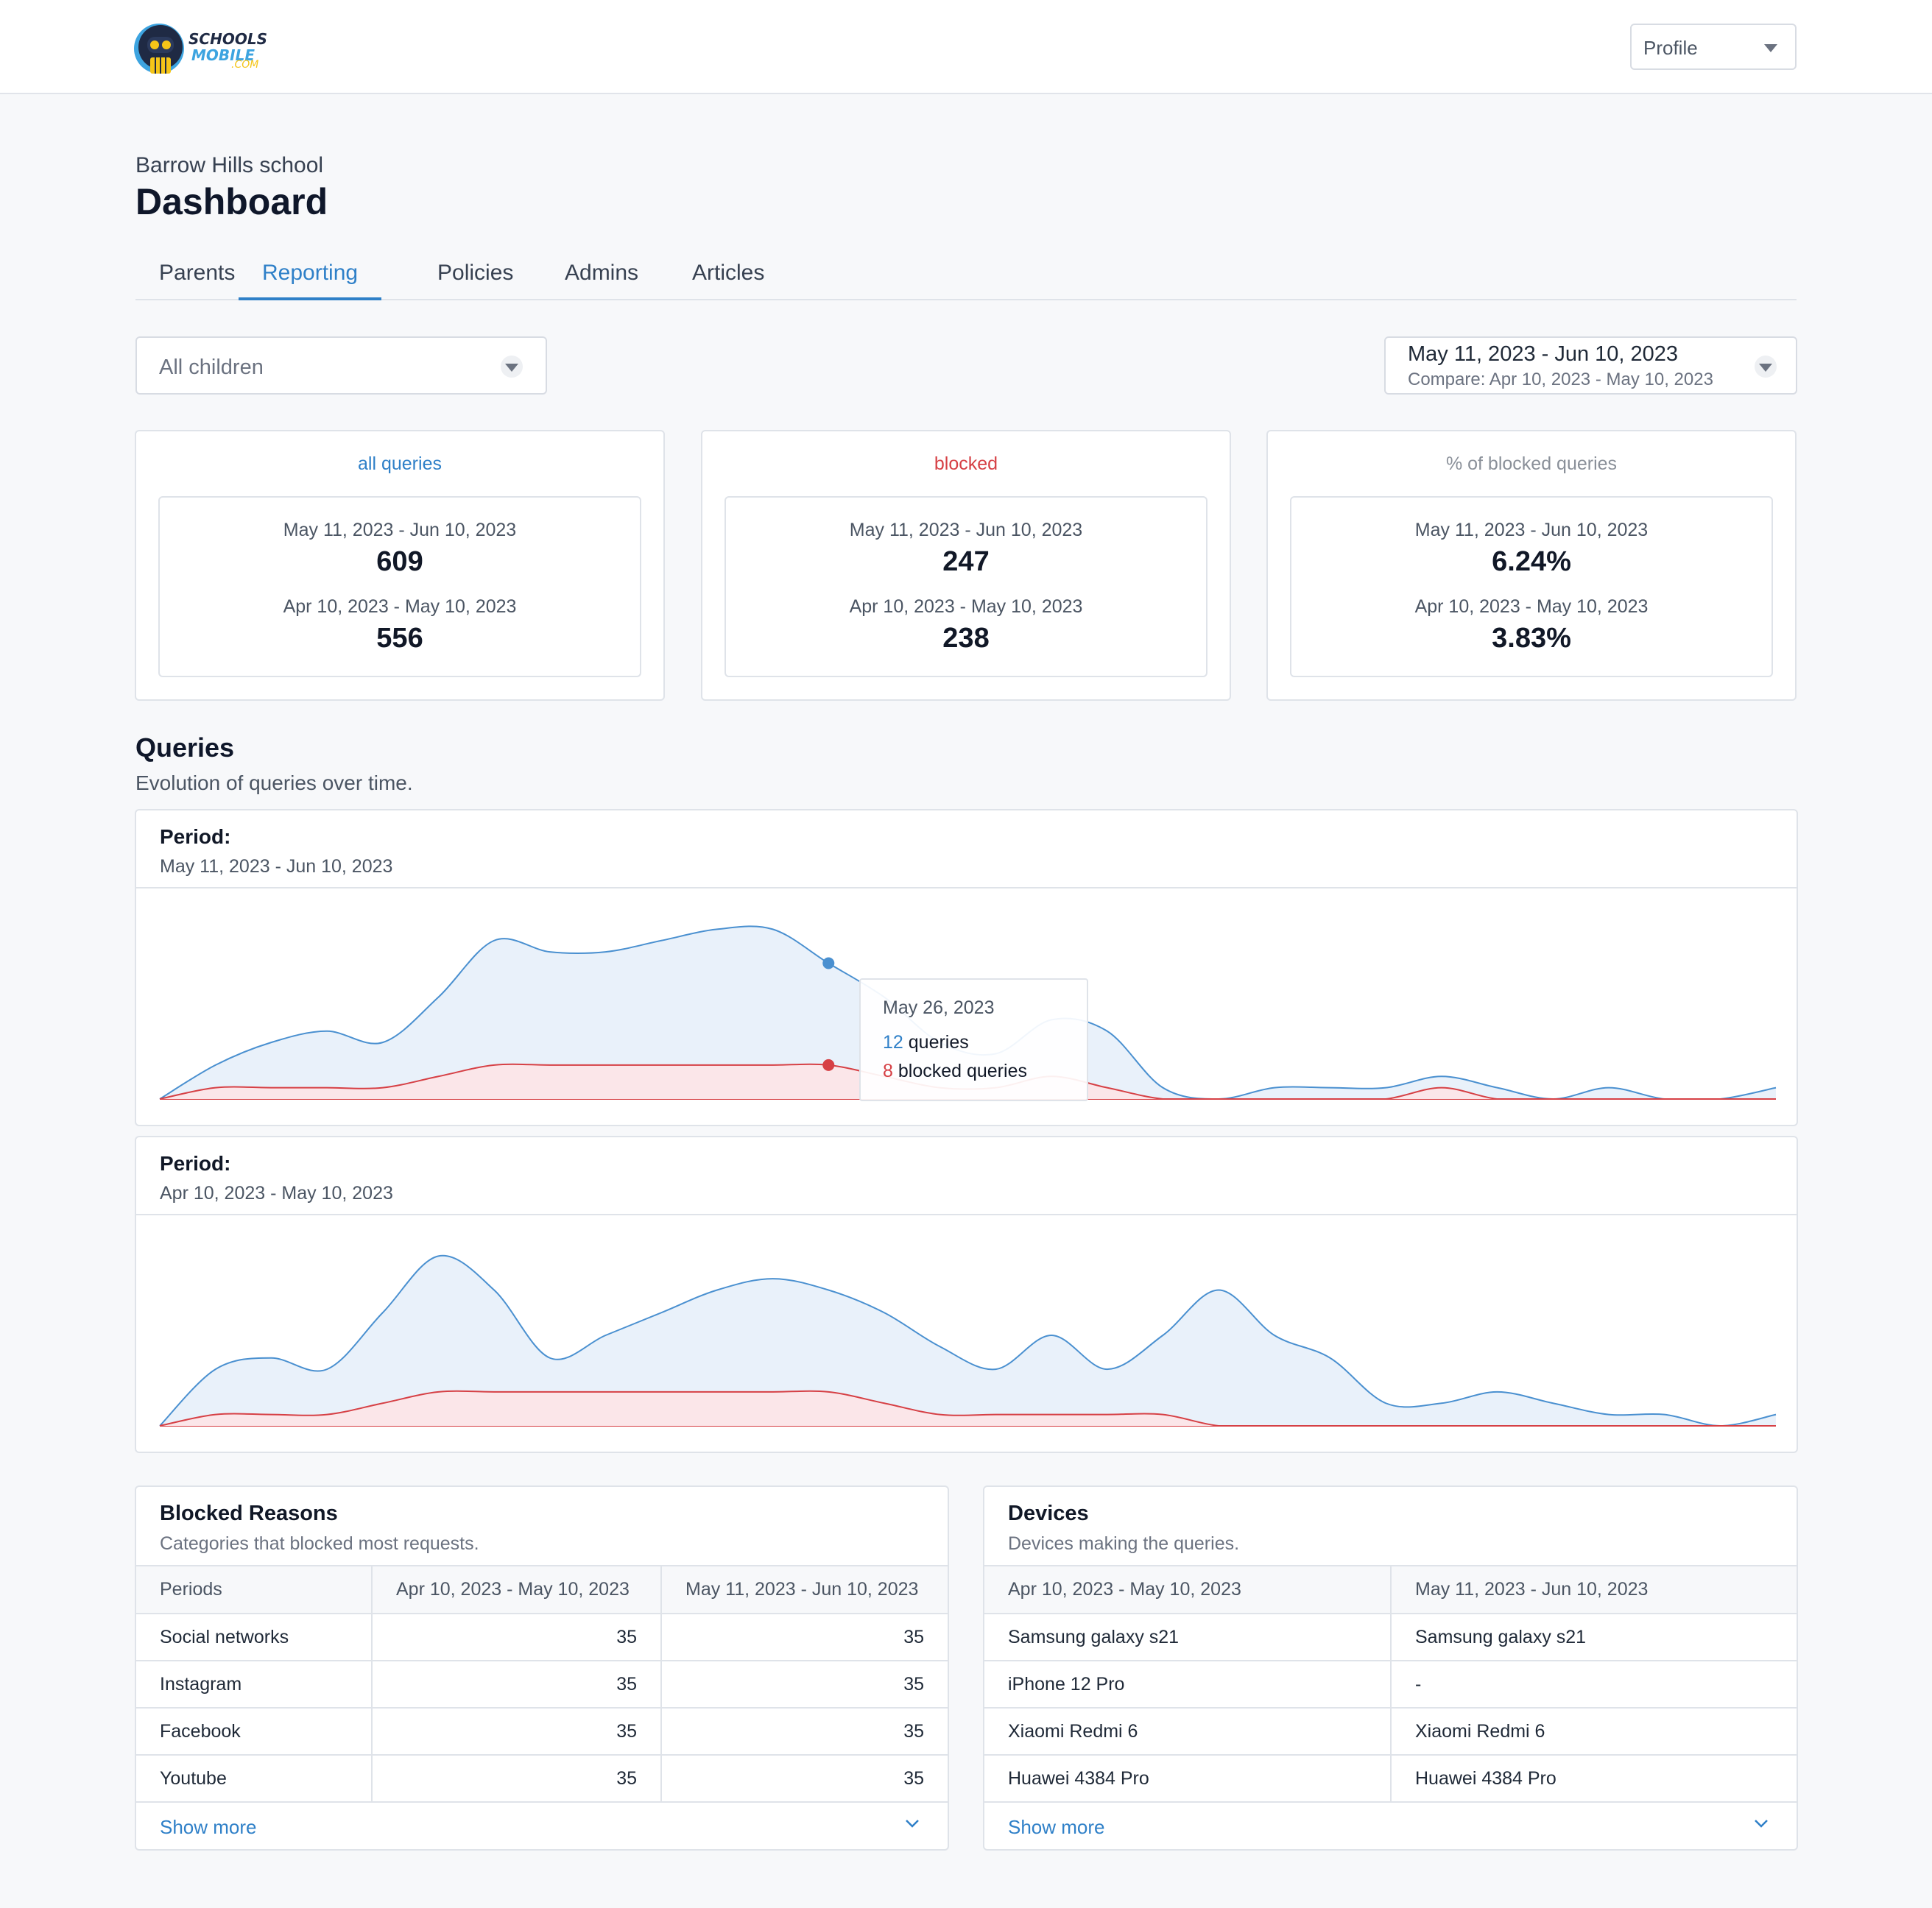 This screenshot has height=1908, width=1932. Describe the element at coordinates (1560, 379) in the screenshot. I see `compare-range-value: Compare: Apr 10, 2023 - May 10, 2023` at that location.